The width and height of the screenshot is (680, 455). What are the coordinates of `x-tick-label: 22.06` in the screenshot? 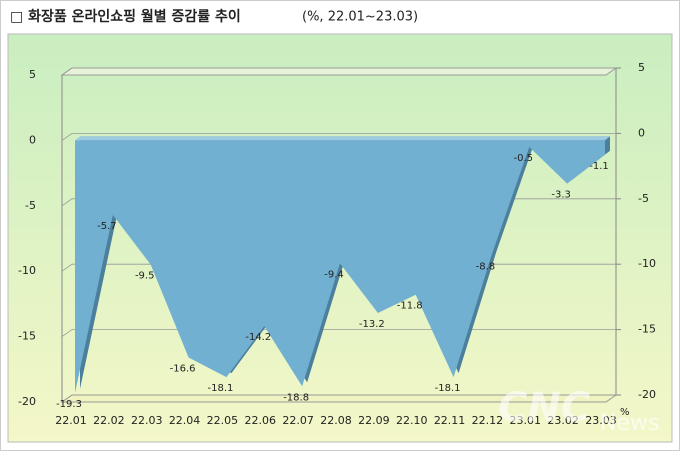 It's located at (261, 420).